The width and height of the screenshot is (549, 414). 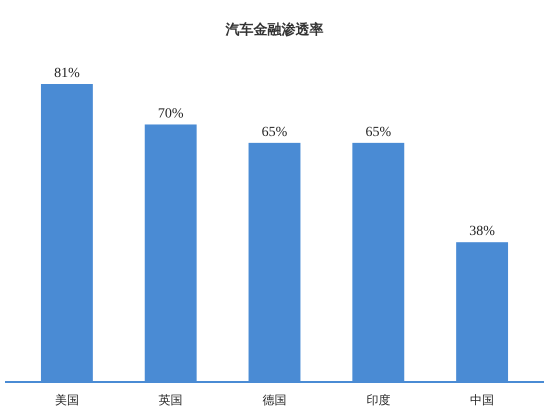 I want to click on chart-title: 汽车金融渗透率, so click(x=274, y=29).